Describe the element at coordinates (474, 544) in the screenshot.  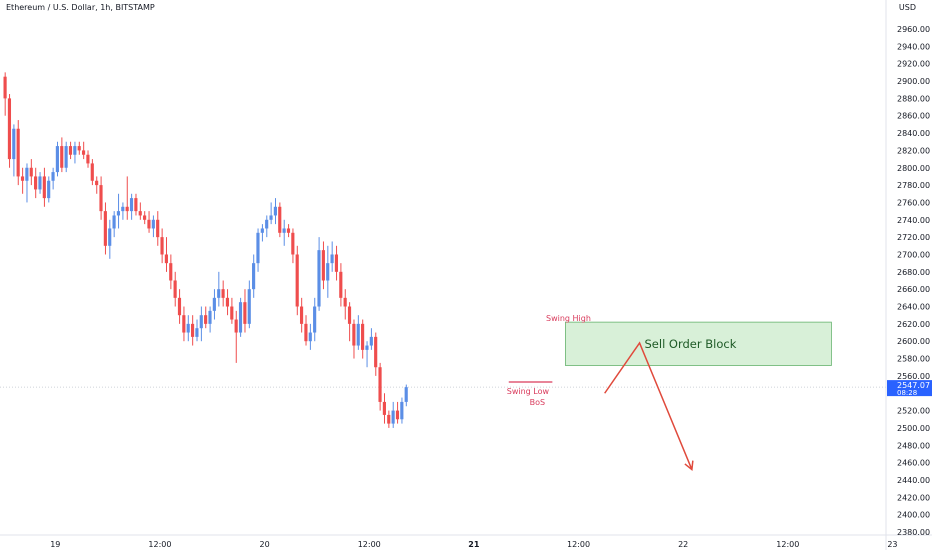
I see `x-tick-label: 21` at that location.